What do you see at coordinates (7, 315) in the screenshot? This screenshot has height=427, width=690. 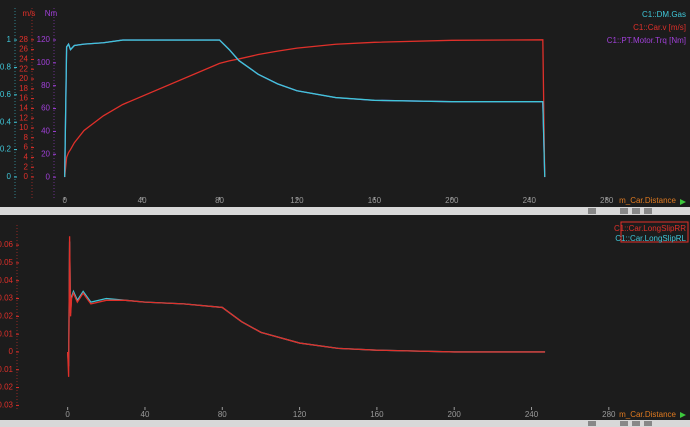 I see `y-tick-label: 0.02` at bounding box center [7, 315].